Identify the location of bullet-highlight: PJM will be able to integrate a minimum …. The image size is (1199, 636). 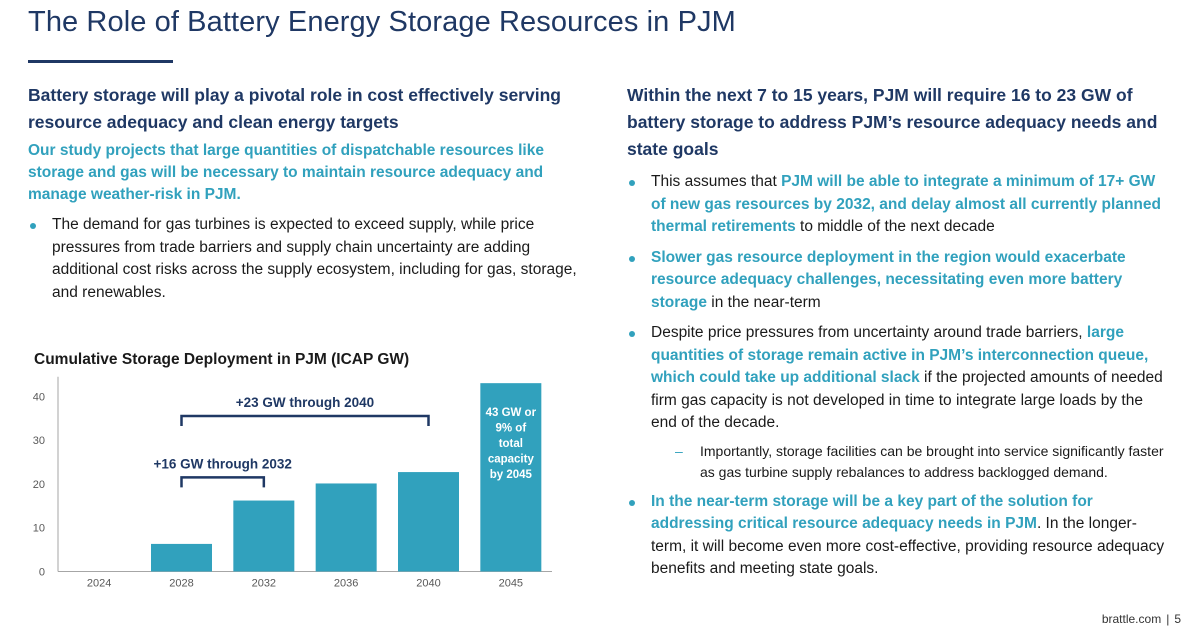
(906, 204).